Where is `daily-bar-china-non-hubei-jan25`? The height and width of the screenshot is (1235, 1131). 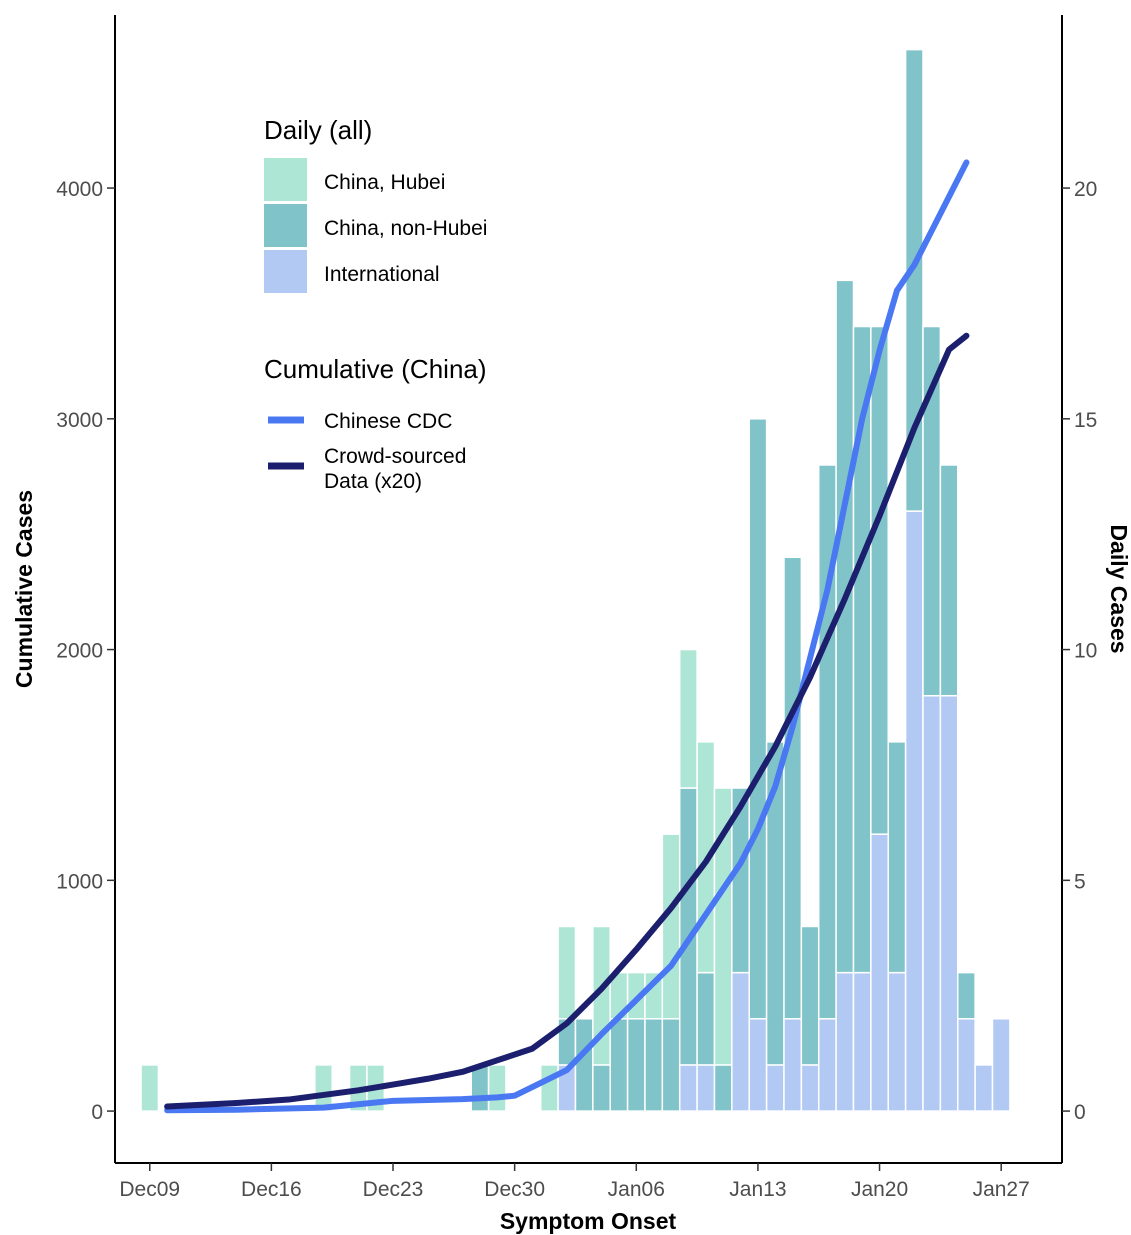 daily-bar-china-non-hubei-jan25 is located at coordinates (949, 580).